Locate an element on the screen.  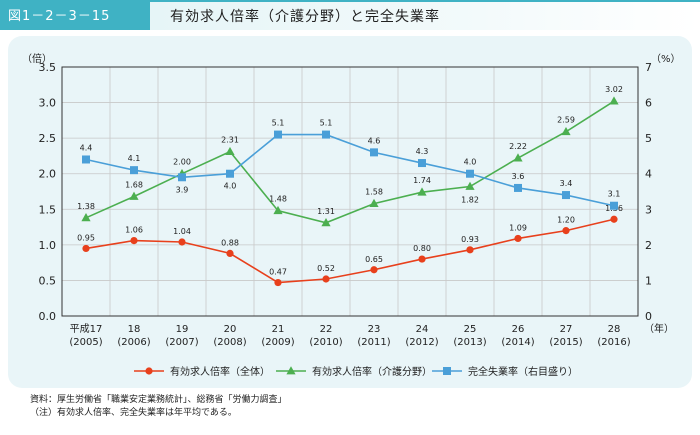
legend-label: 有効求人倍率（全体） is located at coordinates (220, 371).